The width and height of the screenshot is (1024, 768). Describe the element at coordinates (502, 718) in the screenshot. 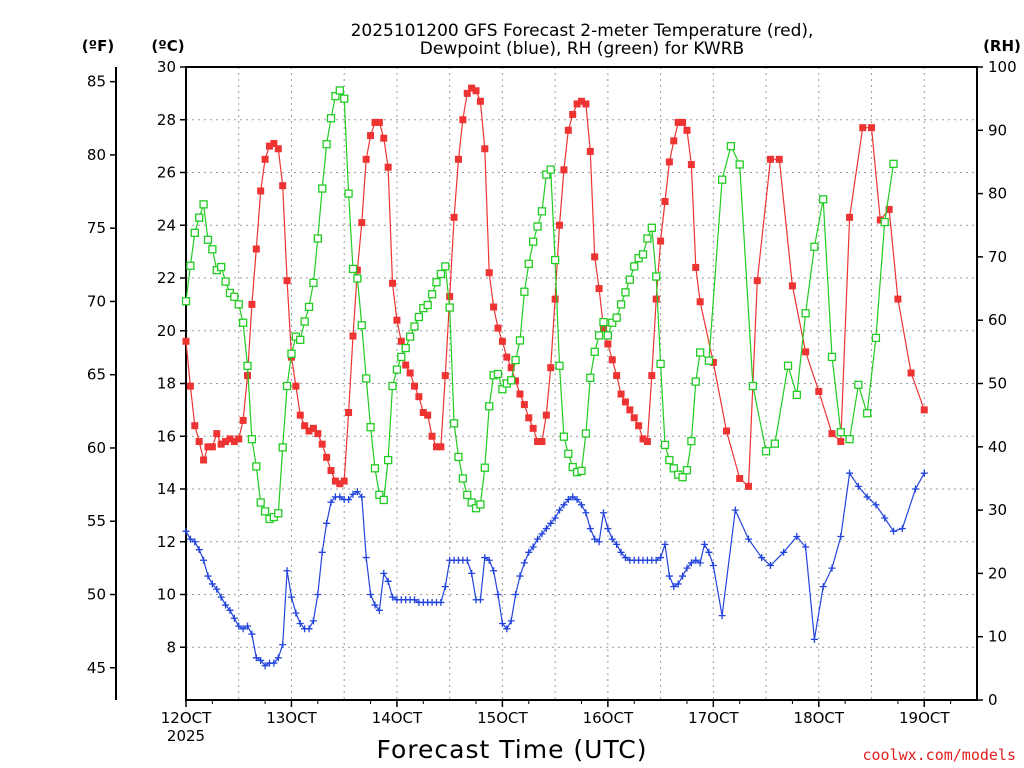

I see `x-tick-label: 15OCT` at that location.